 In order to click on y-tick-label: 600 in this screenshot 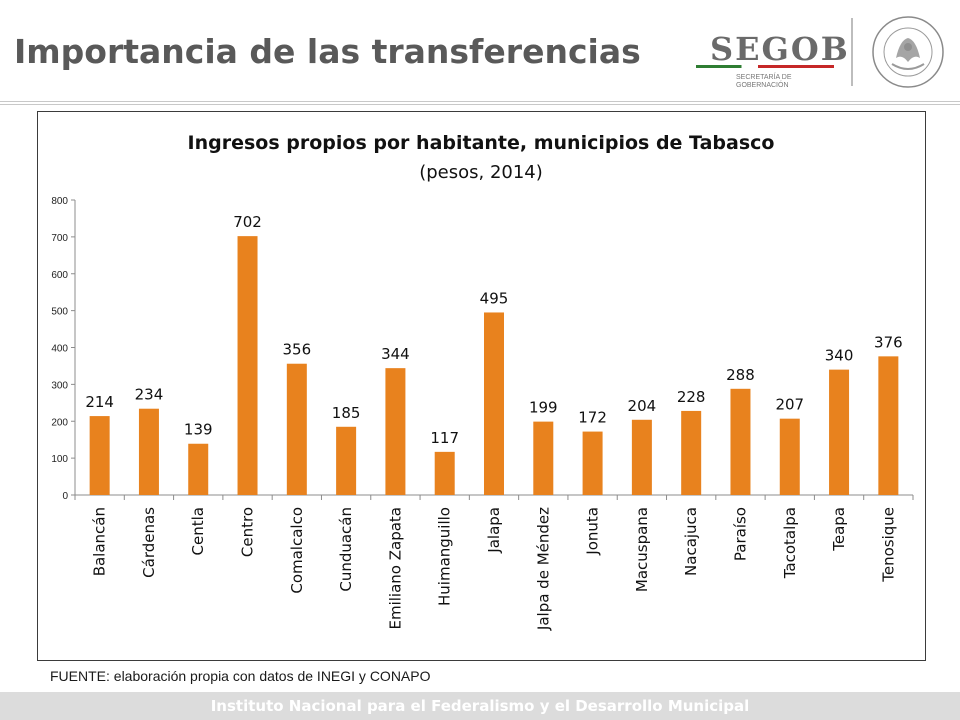, I will do `click(59, 275)`.